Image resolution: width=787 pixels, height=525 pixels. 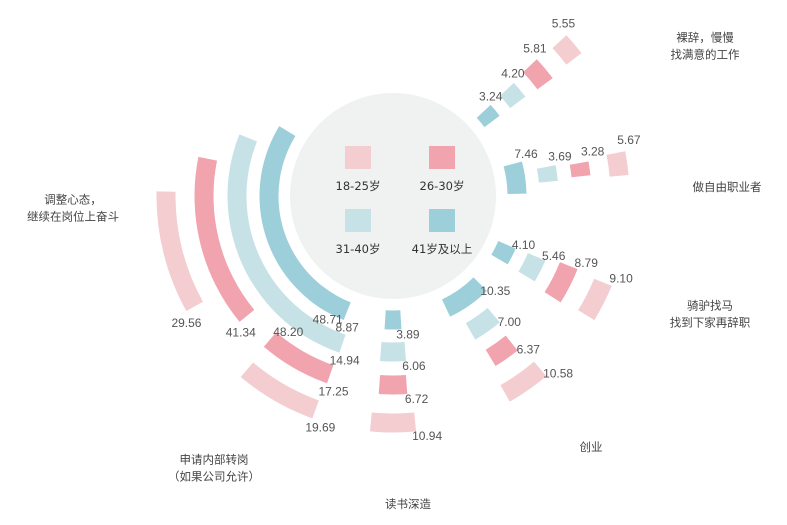 I want to click on category-label-1-line-0: 申请内部转岗, so click(x=214, y=460).